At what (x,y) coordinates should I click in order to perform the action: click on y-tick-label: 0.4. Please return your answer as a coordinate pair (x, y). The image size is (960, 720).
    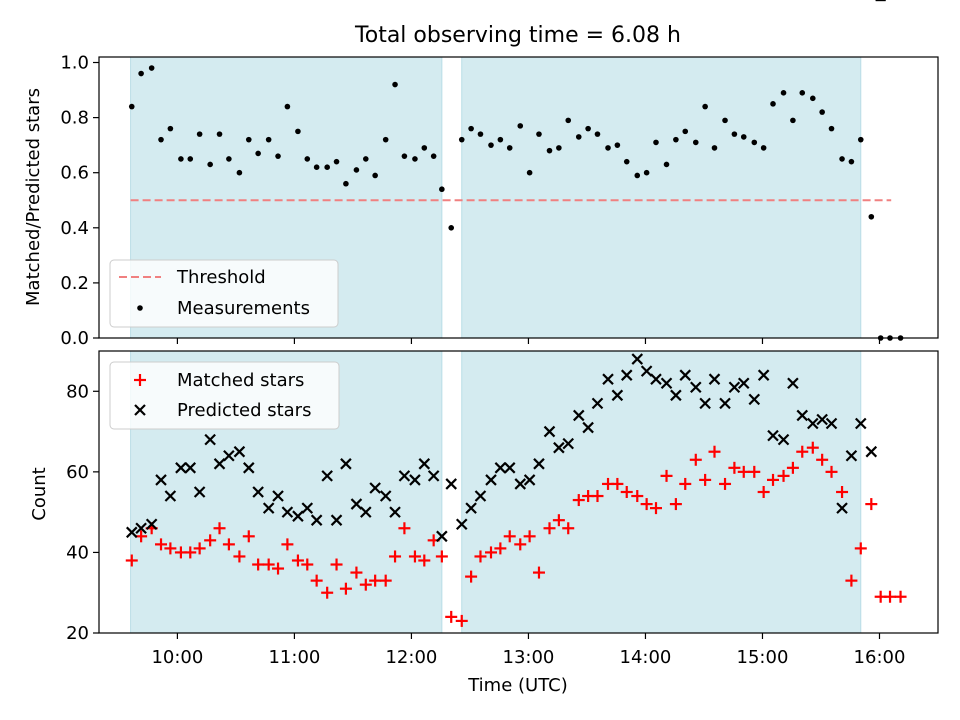
    Looking at the image, I should click on (74, 228).